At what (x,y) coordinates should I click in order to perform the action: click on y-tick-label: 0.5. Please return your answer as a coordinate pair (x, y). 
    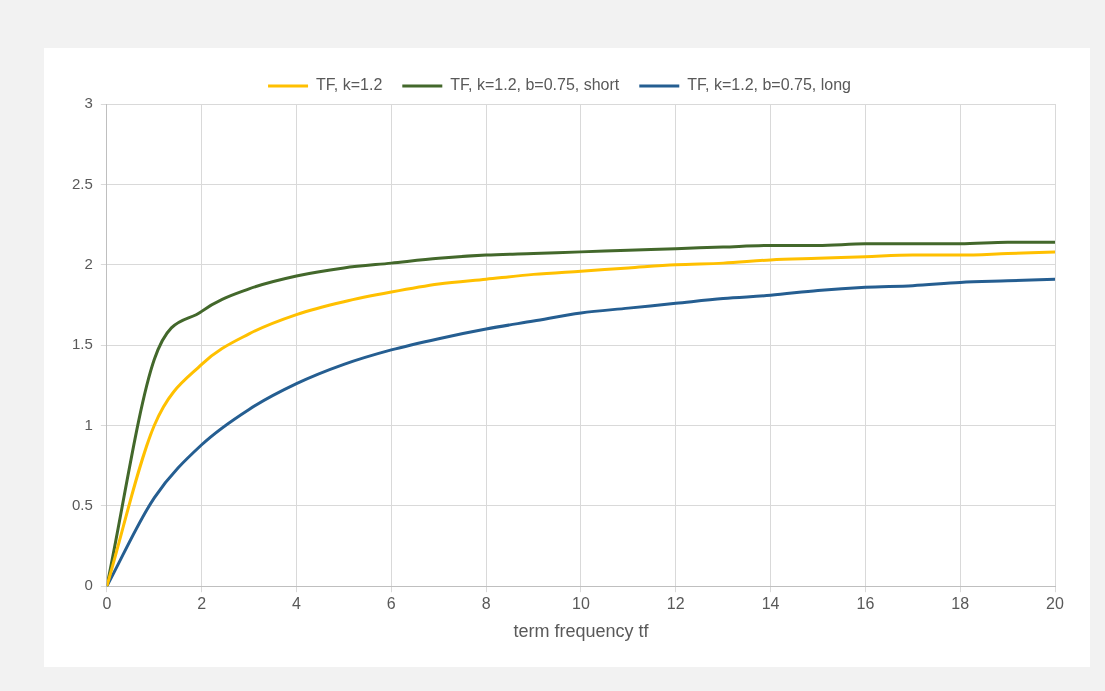
    Looking at the image, I should click on (82, 504).